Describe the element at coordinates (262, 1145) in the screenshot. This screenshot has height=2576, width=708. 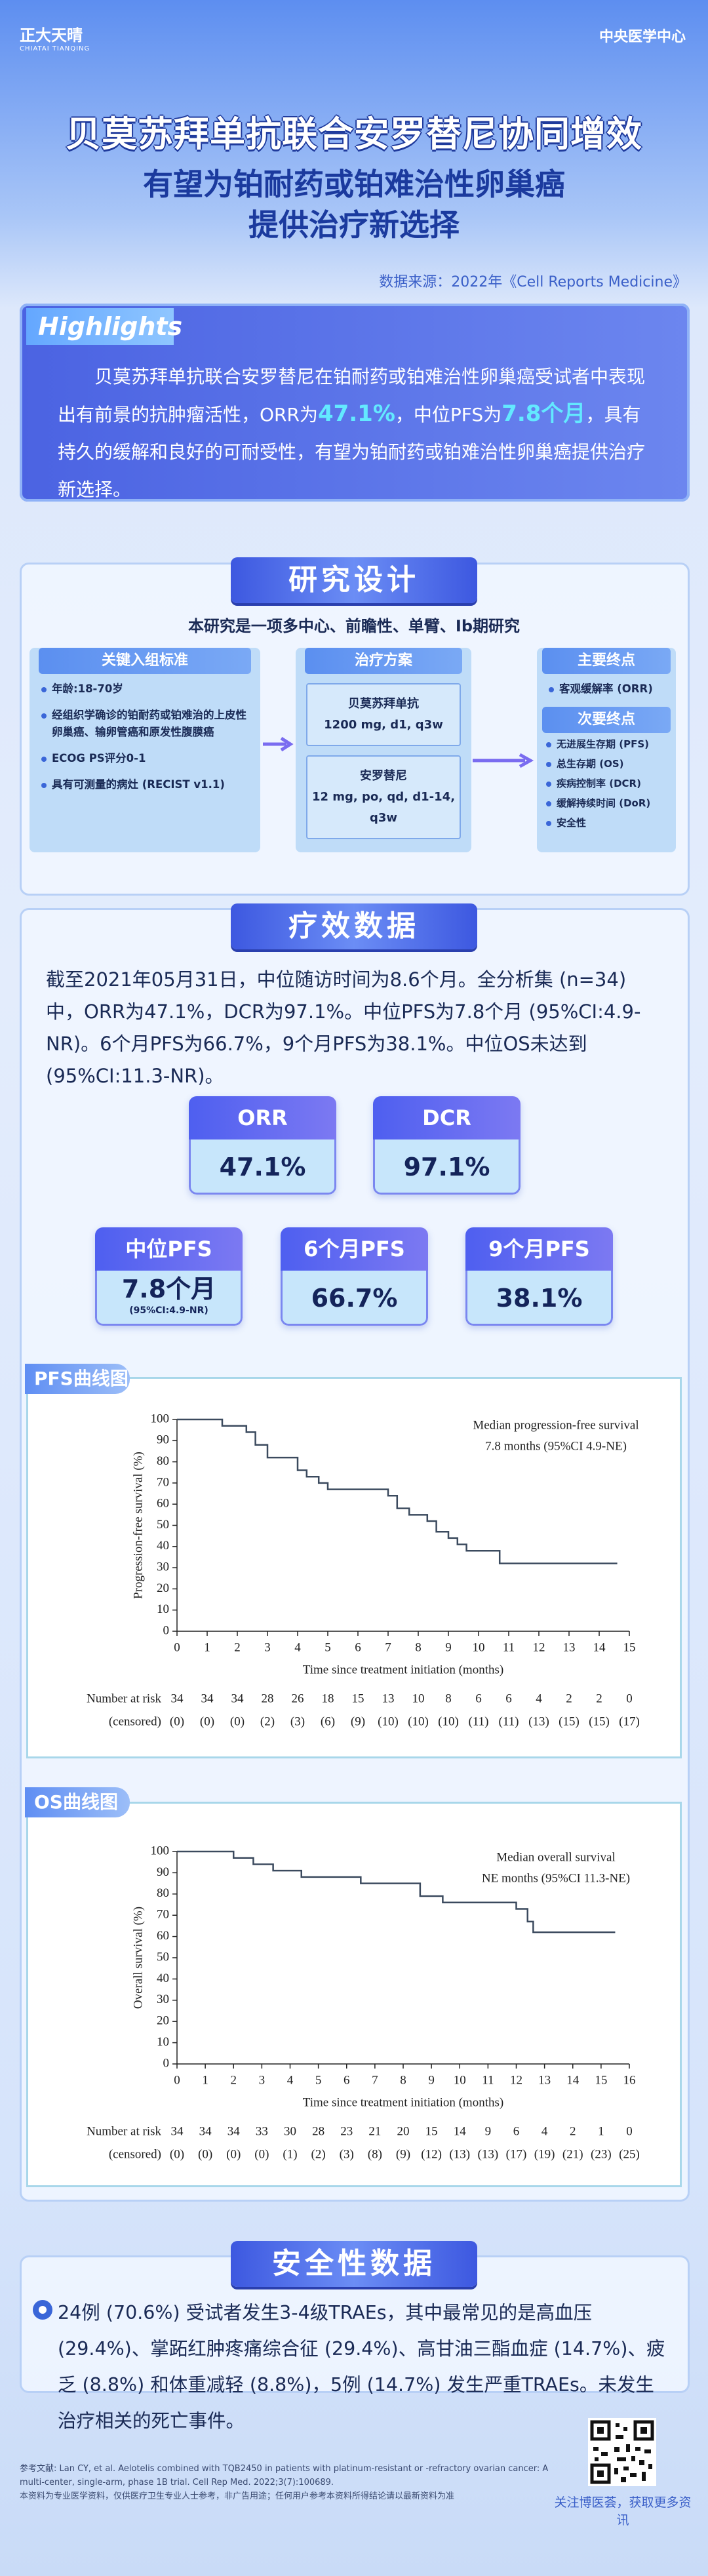
I see `stat-card: ORR 47.1%` at that location.